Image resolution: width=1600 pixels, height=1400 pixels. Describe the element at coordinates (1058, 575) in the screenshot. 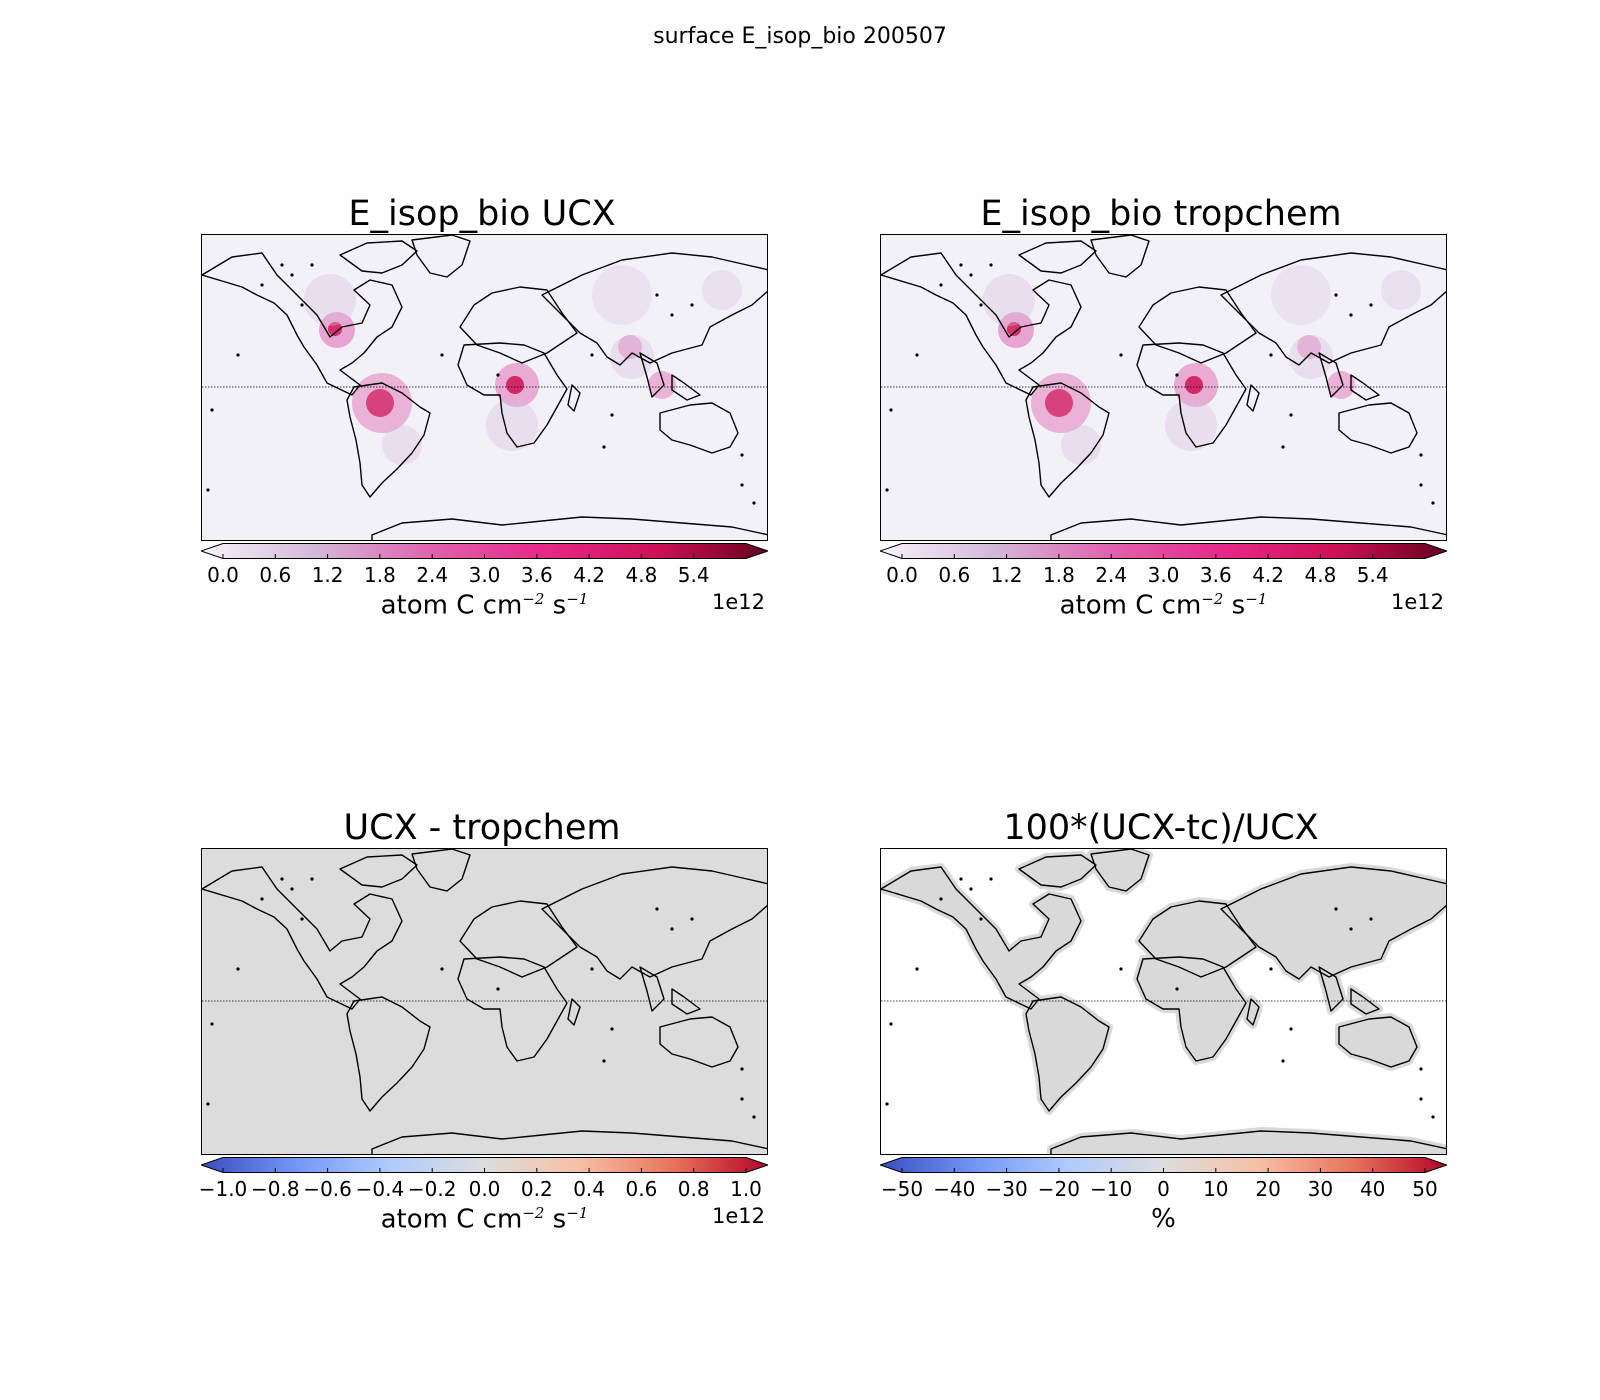

I see `colorbar-tick-label: 1.8` at that location.